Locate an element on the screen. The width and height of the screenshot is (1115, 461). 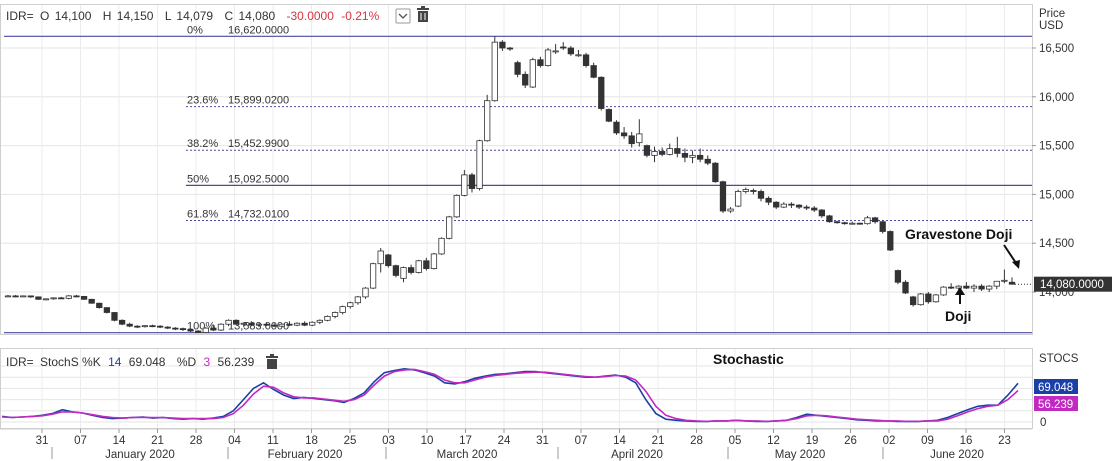
date-tick-label: 09 is located at coordinates (927, 441).